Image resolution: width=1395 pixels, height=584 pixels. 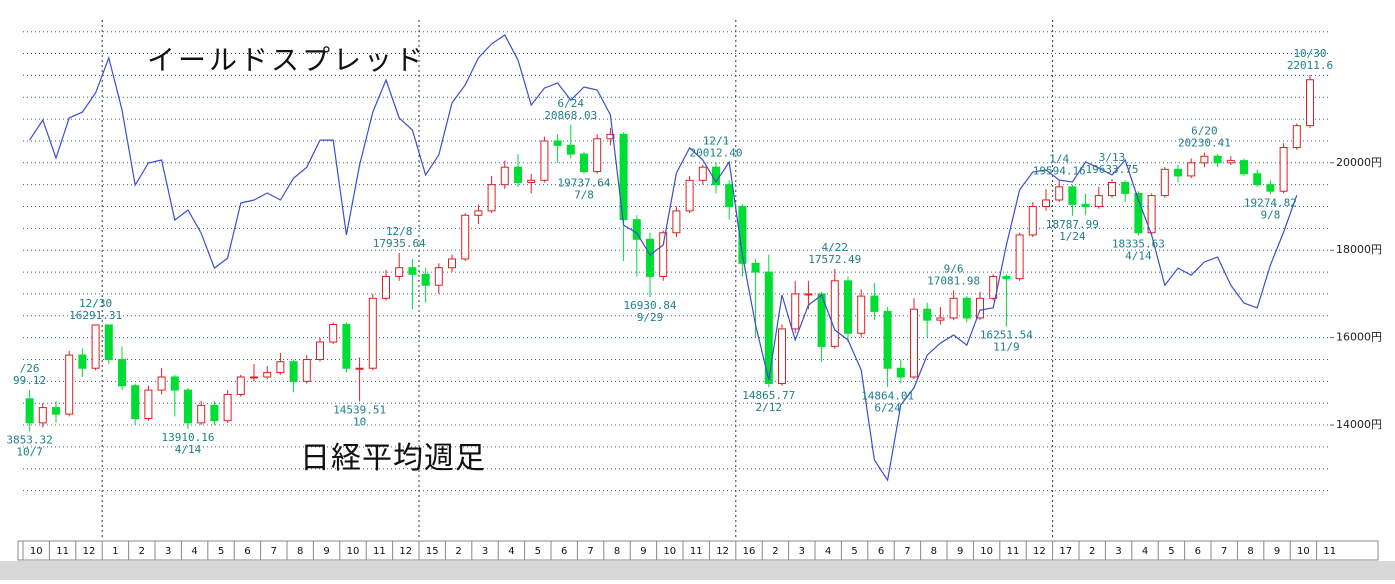 What do you see at coordinates (584, 182) in the screenshot?
I see `annotation-value: 19737.64` at bounding box center [584, 182].